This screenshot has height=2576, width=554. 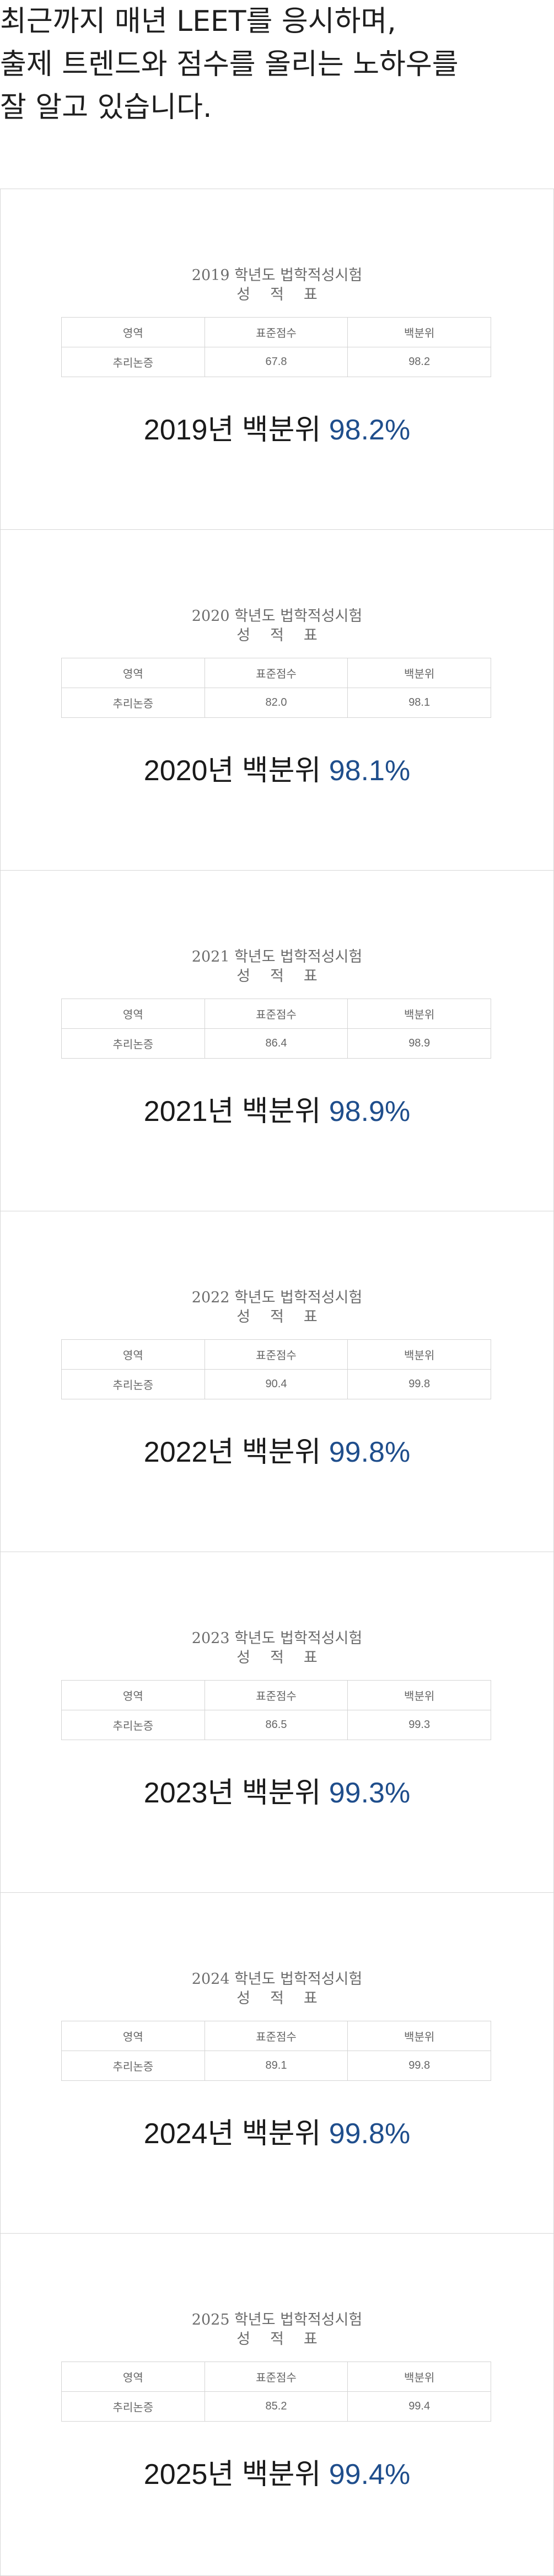 What do you see at coordinates (229, 64) in the screenshot?
I see `headline-line-2: 출제 트렌드와 점수를 올리는 노하우를` at bounding box center [229, 64].